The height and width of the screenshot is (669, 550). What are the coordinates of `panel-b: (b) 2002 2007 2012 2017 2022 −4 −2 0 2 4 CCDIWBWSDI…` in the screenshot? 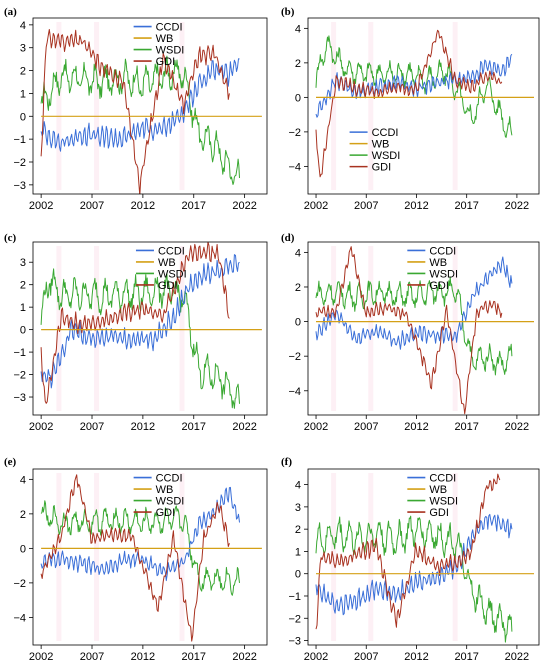 It's located at (410, 109).